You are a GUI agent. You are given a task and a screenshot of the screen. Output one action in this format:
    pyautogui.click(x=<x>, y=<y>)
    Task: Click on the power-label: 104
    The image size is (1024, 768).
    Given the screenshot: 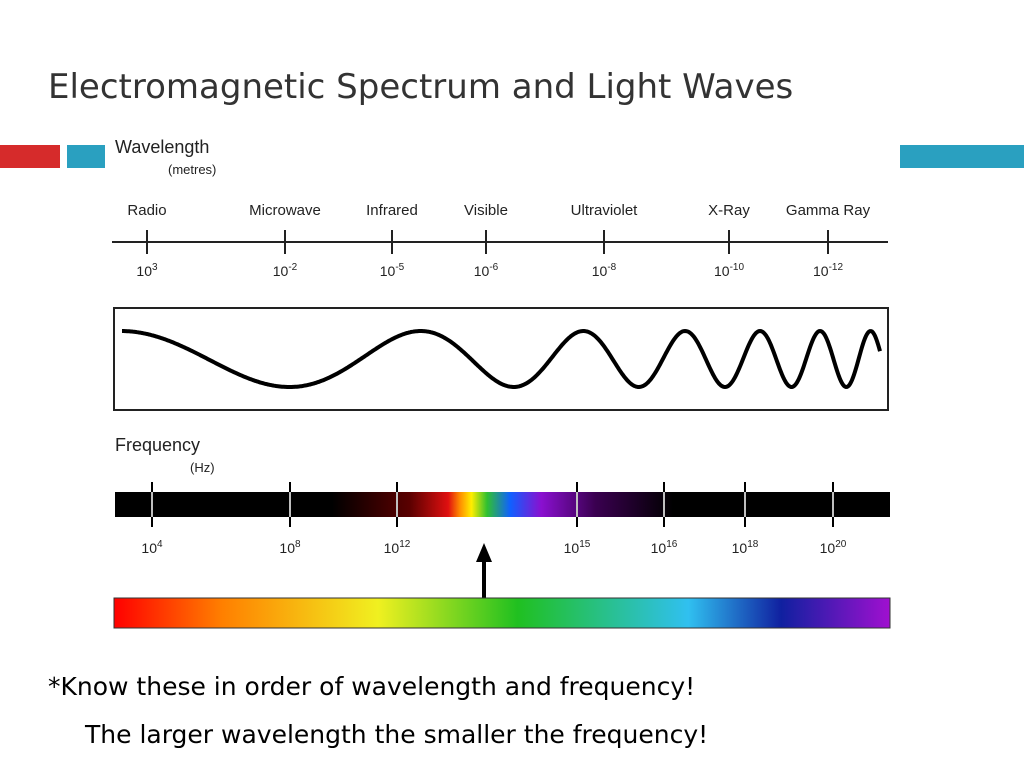 What is the action you would take?
    pyautogui.click(x=152, y=547)
    